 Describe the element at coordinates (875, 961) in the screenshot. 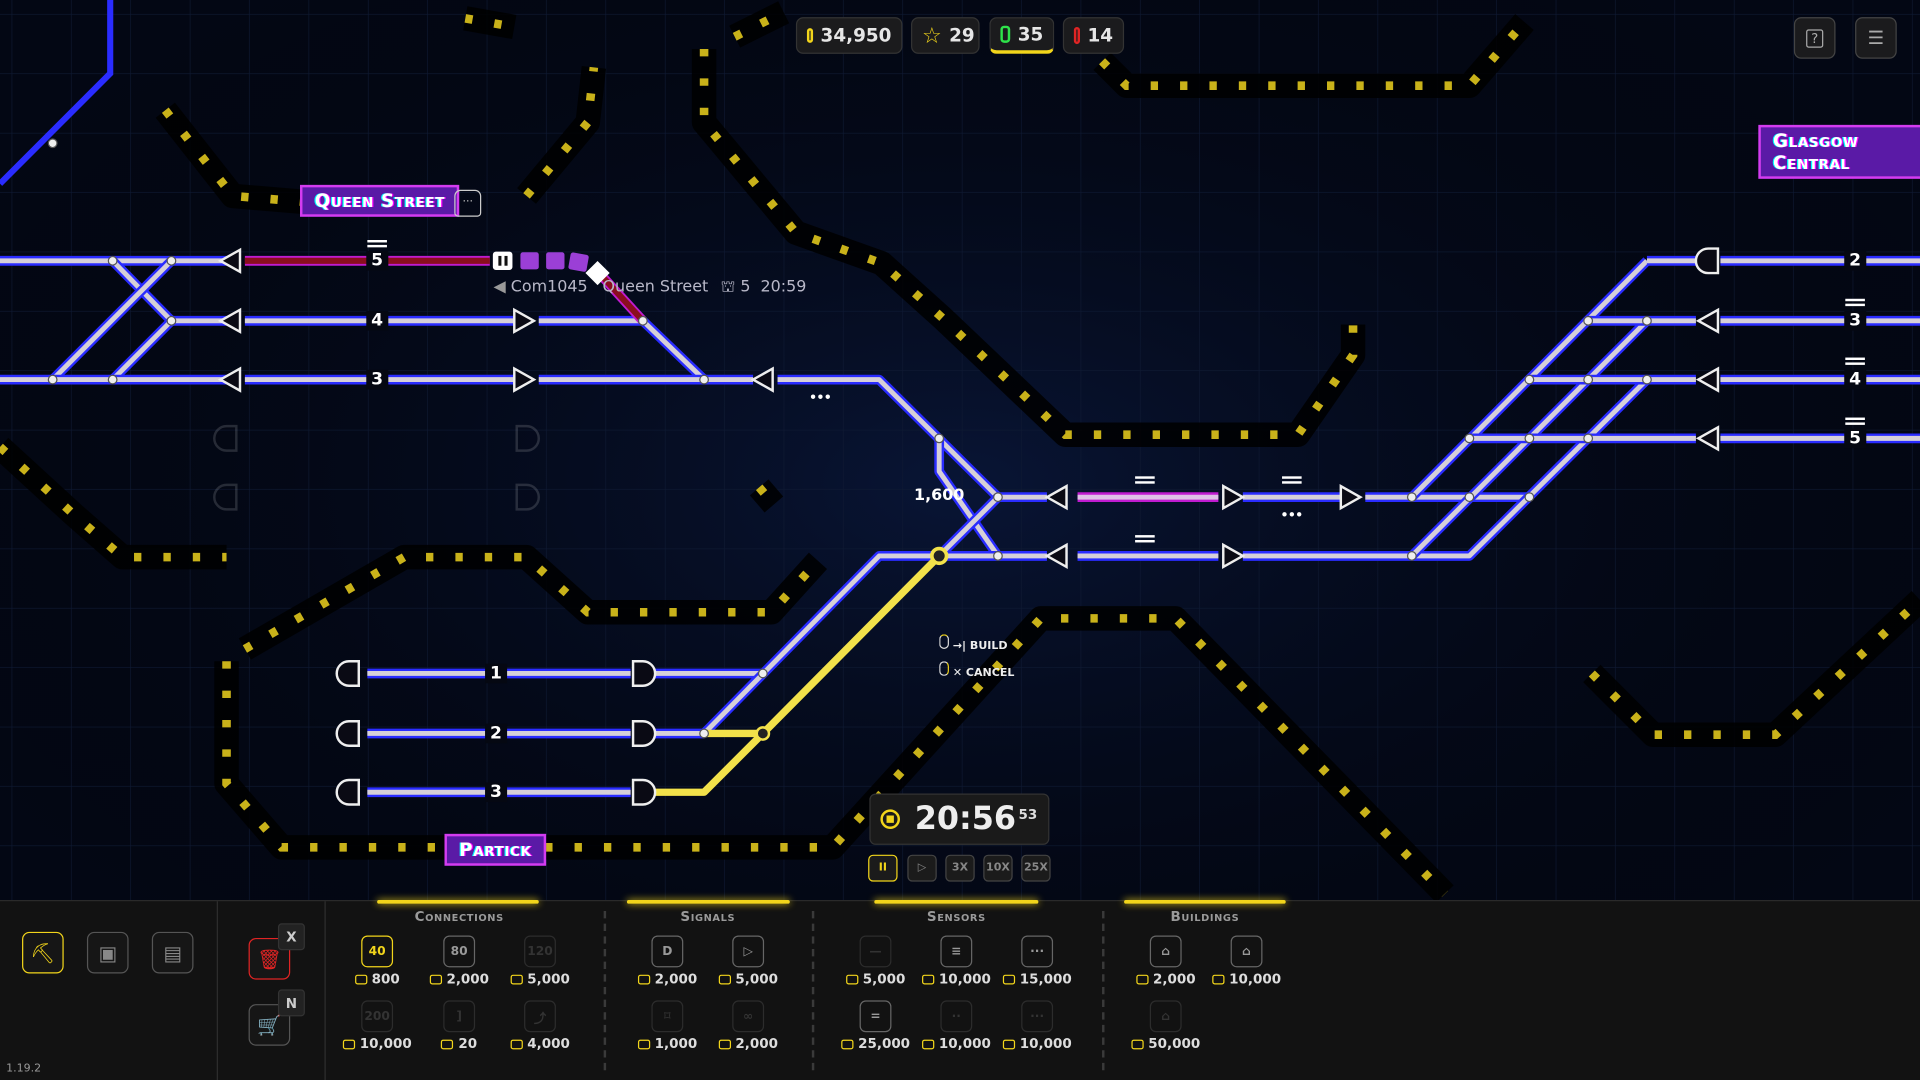

I see `build-item-sensor-basic: — 5,000` at that location.